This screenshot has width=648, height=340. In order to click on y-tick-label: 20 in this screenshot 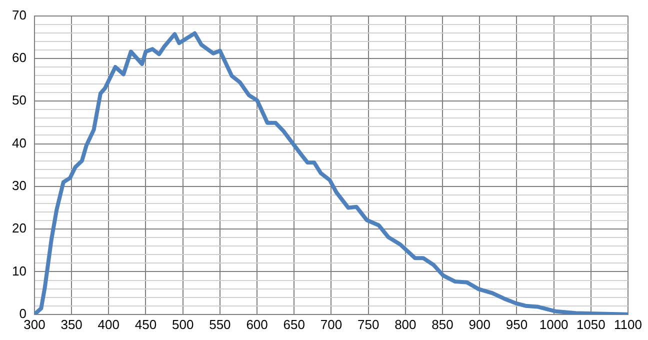, I will do `click(19, 228)`.